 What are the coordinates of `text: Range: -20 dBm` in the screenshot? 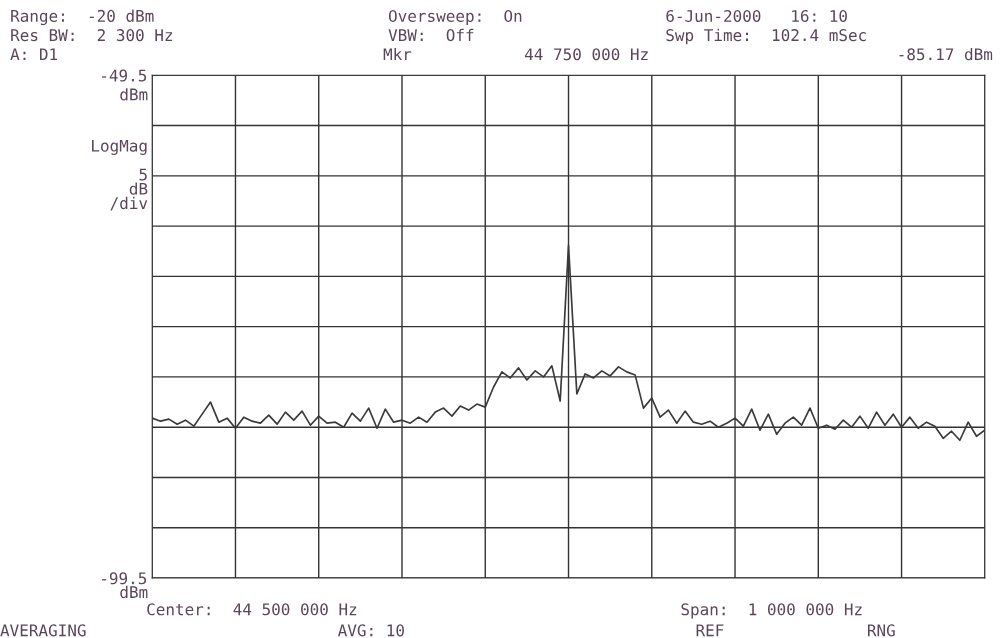 It's located at (82, 17).